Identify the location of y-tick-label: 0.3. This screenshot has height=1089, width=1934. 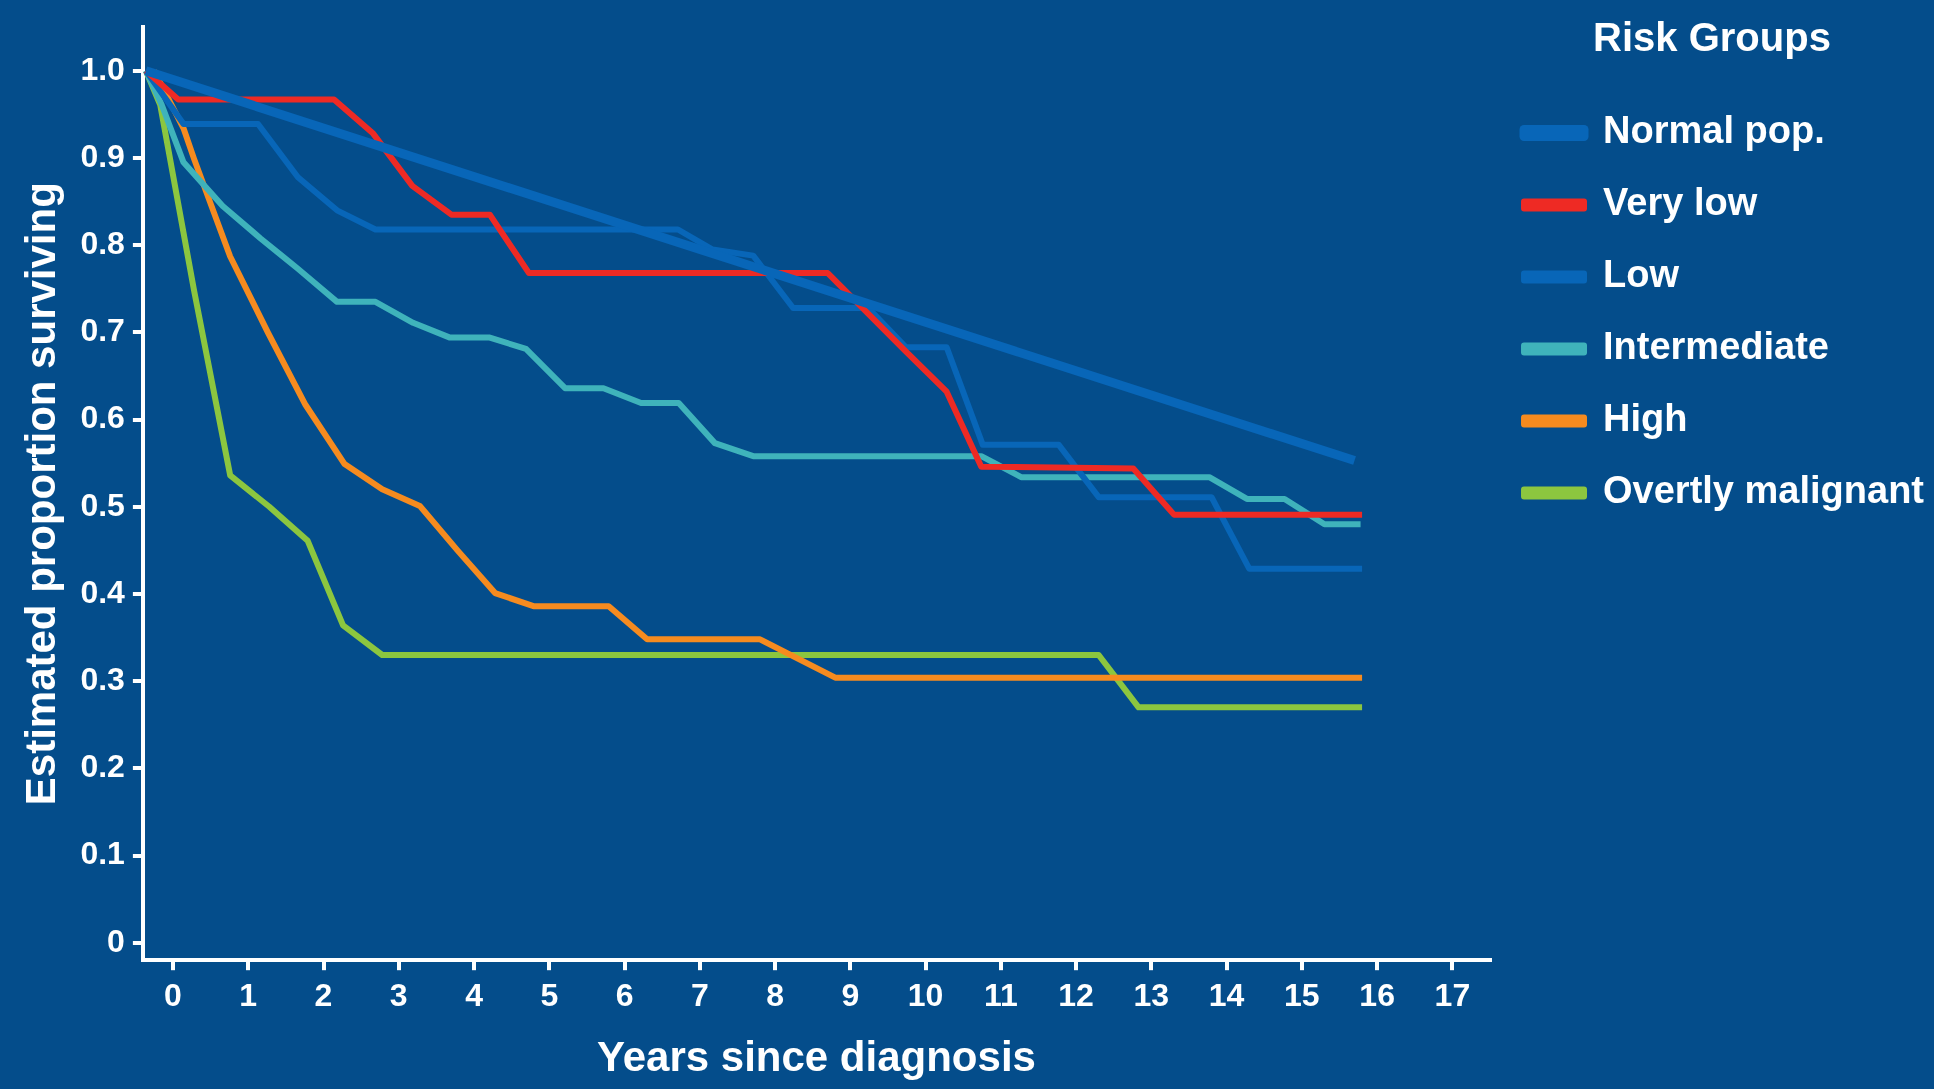
(102, 679).